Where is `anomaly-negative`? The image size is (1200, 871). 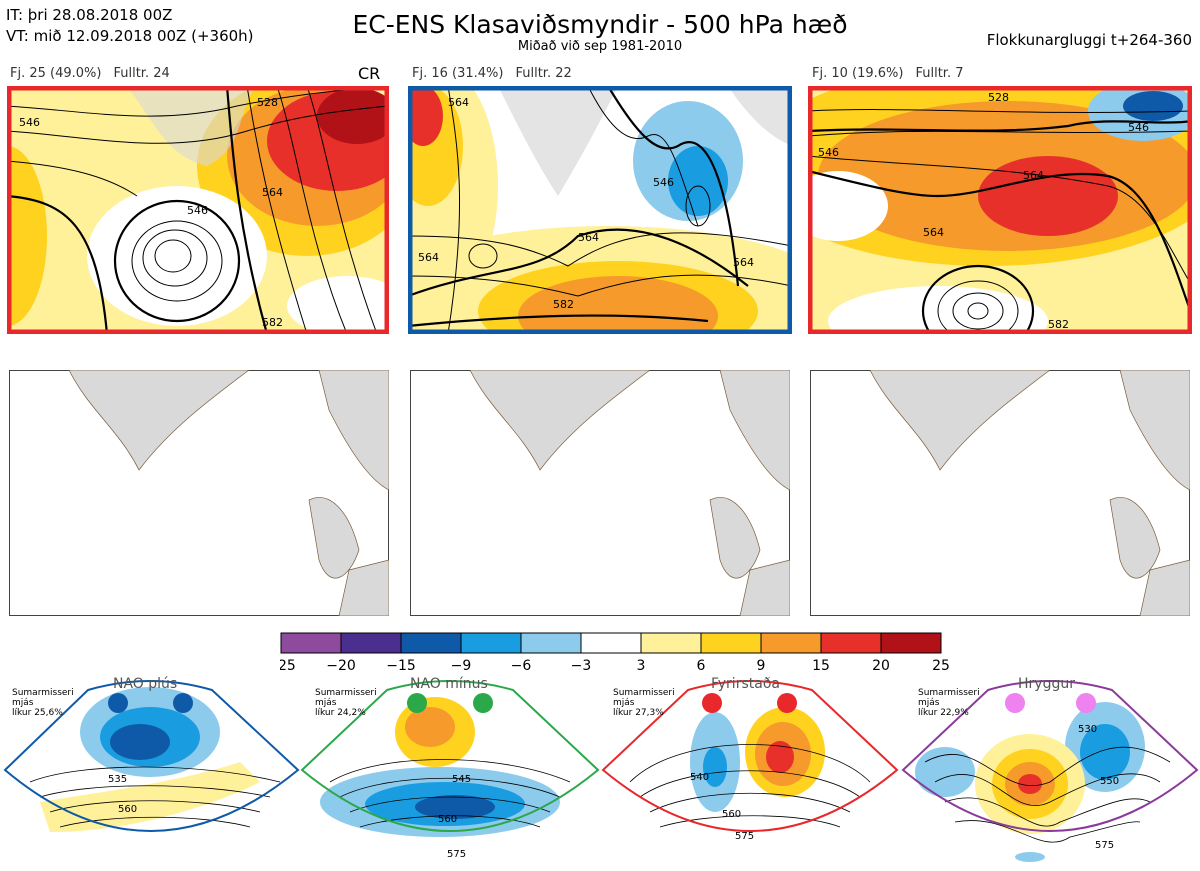
anomaly-negative is located at coordinates (1153, 106).